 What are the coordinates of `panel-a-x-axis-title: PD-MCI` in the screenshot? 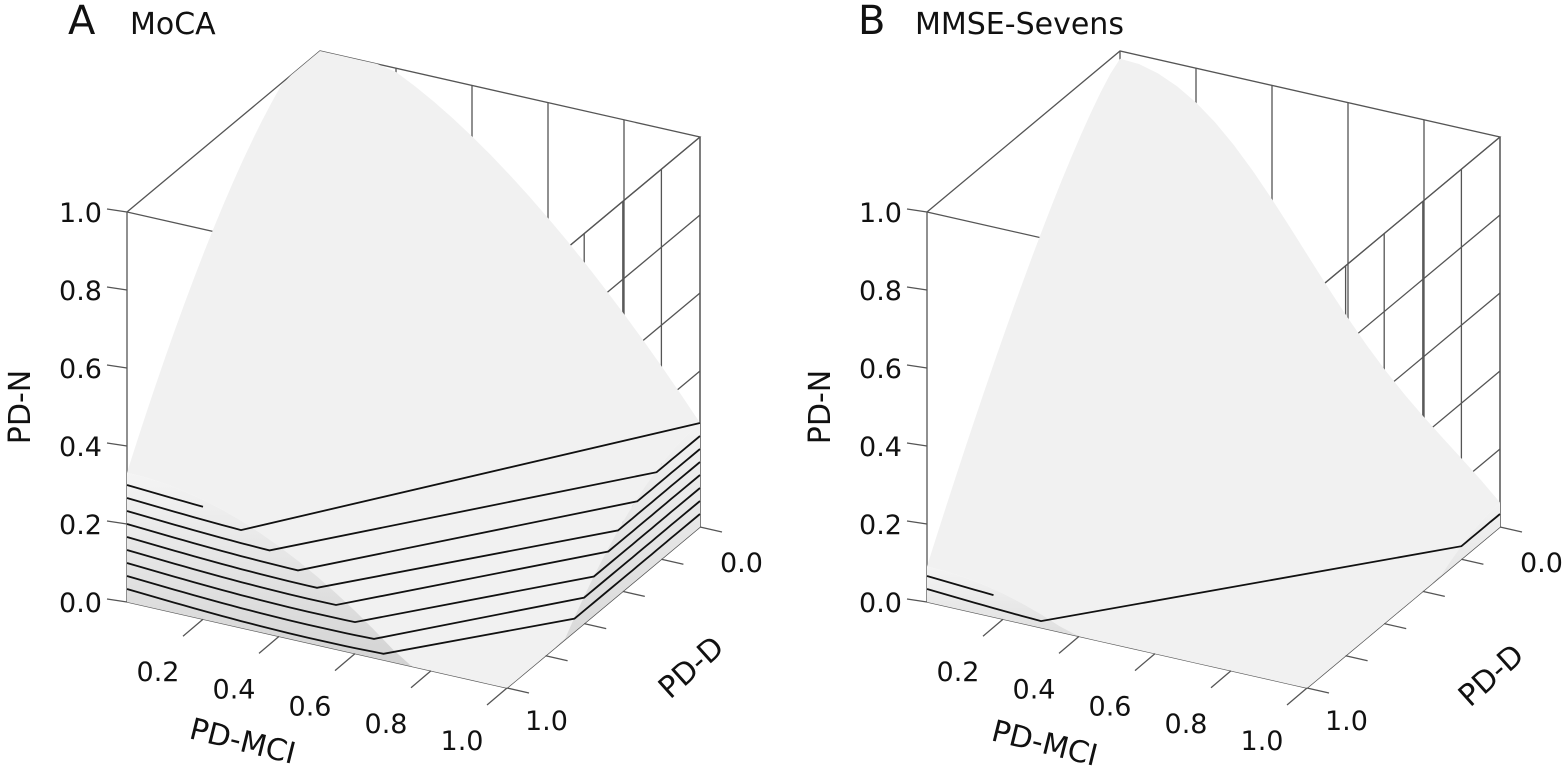 It's located at (242, 742).